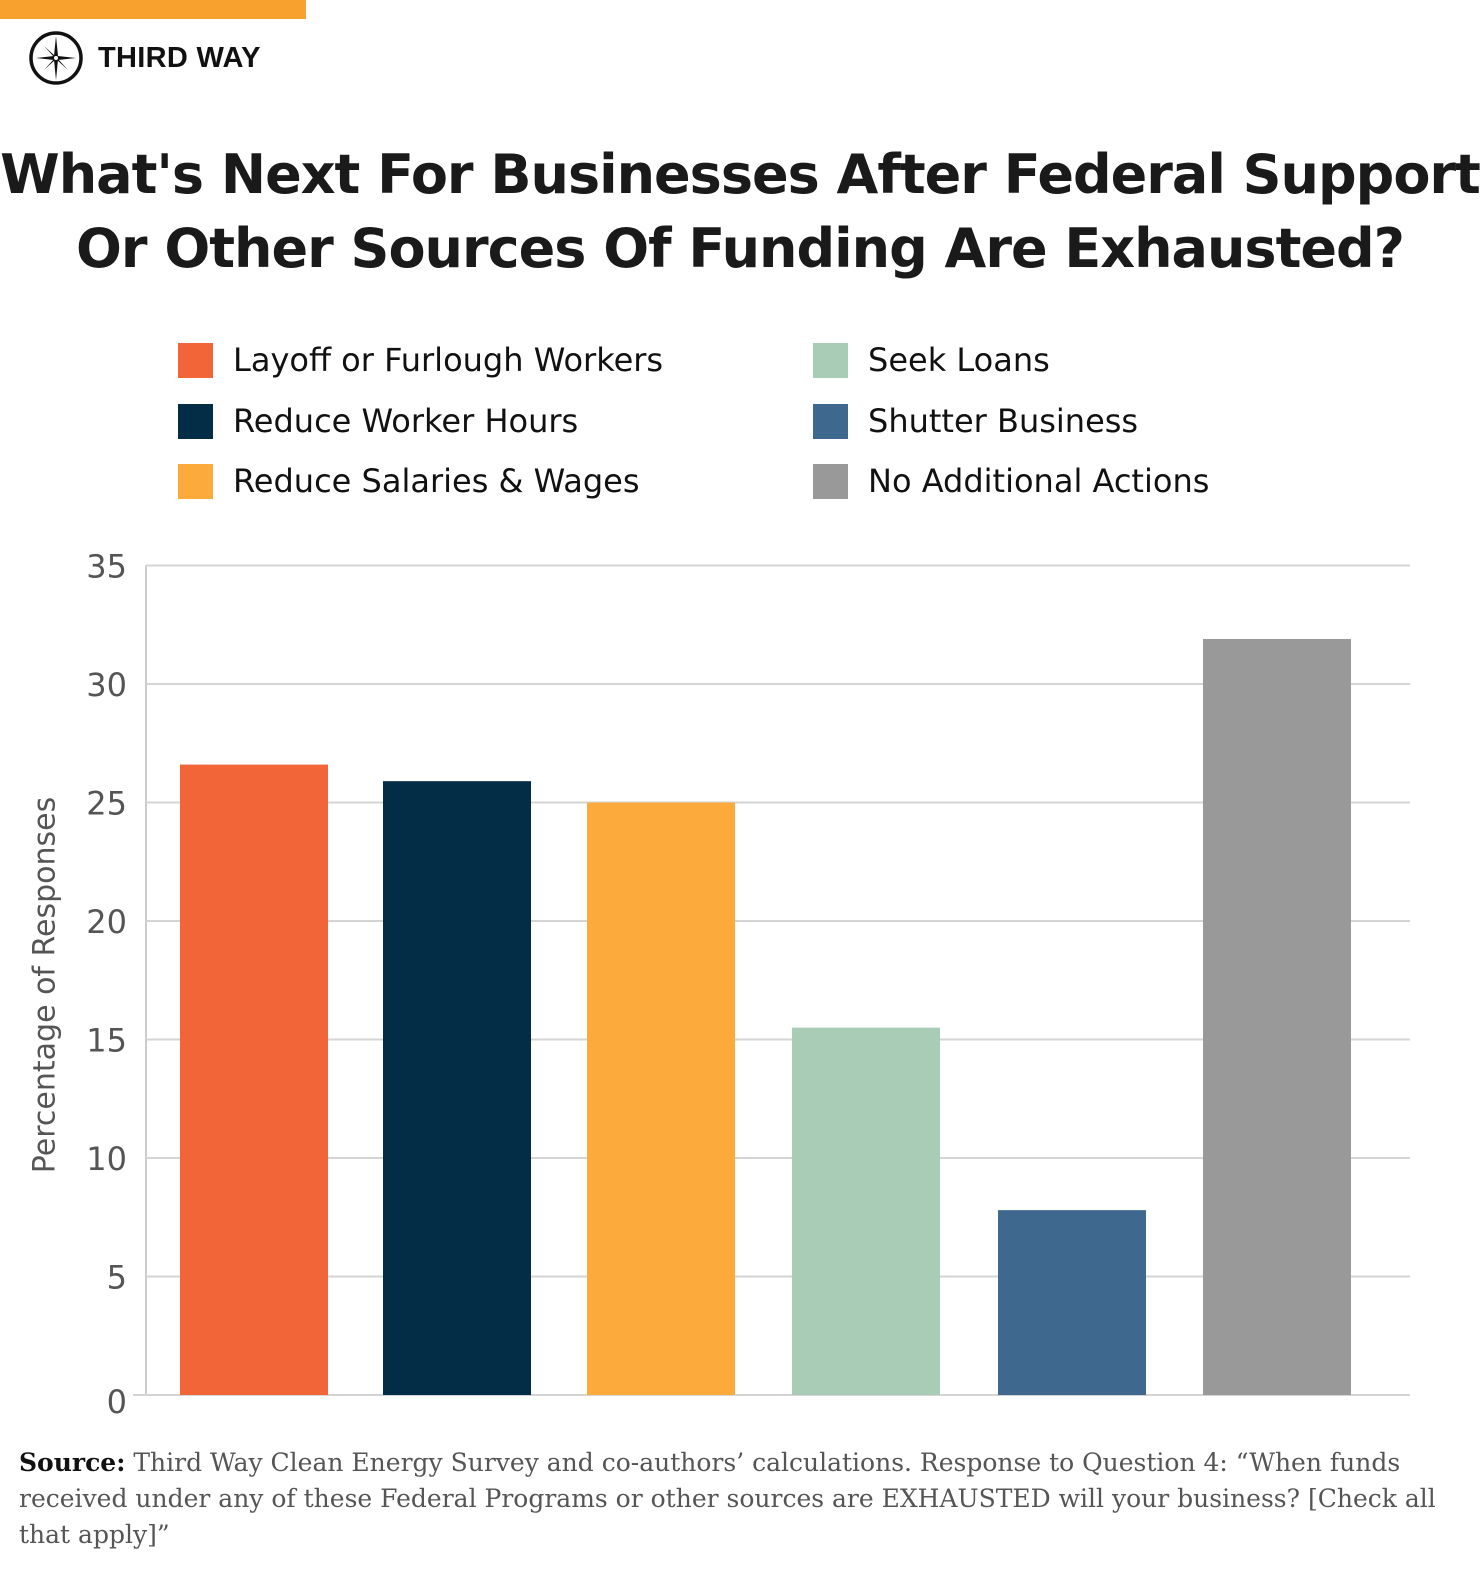  Describe the element at coordinates (959, 360) in the screenshot. I see `legend-label: Seek Loans` at that location.